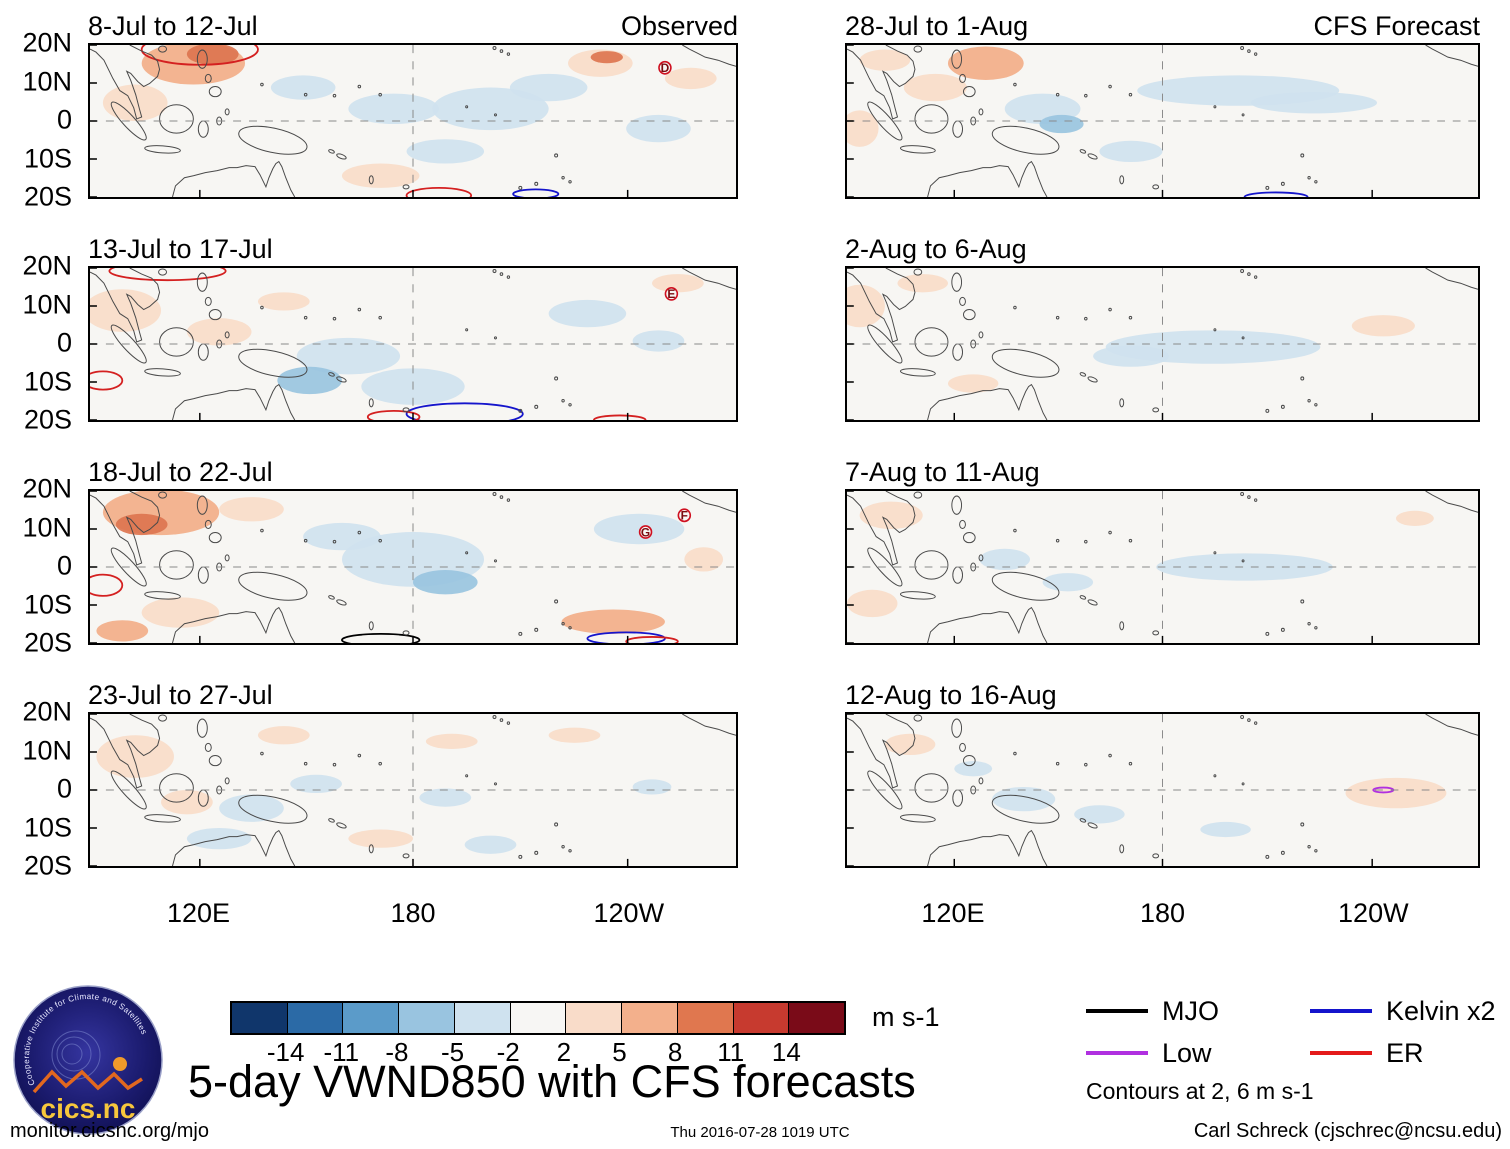 The height and width of the screenshot is (1149, 1510). Describe the element at coordinates (413, 344) in the screenshot. I see `map-canvas: E` at that location.